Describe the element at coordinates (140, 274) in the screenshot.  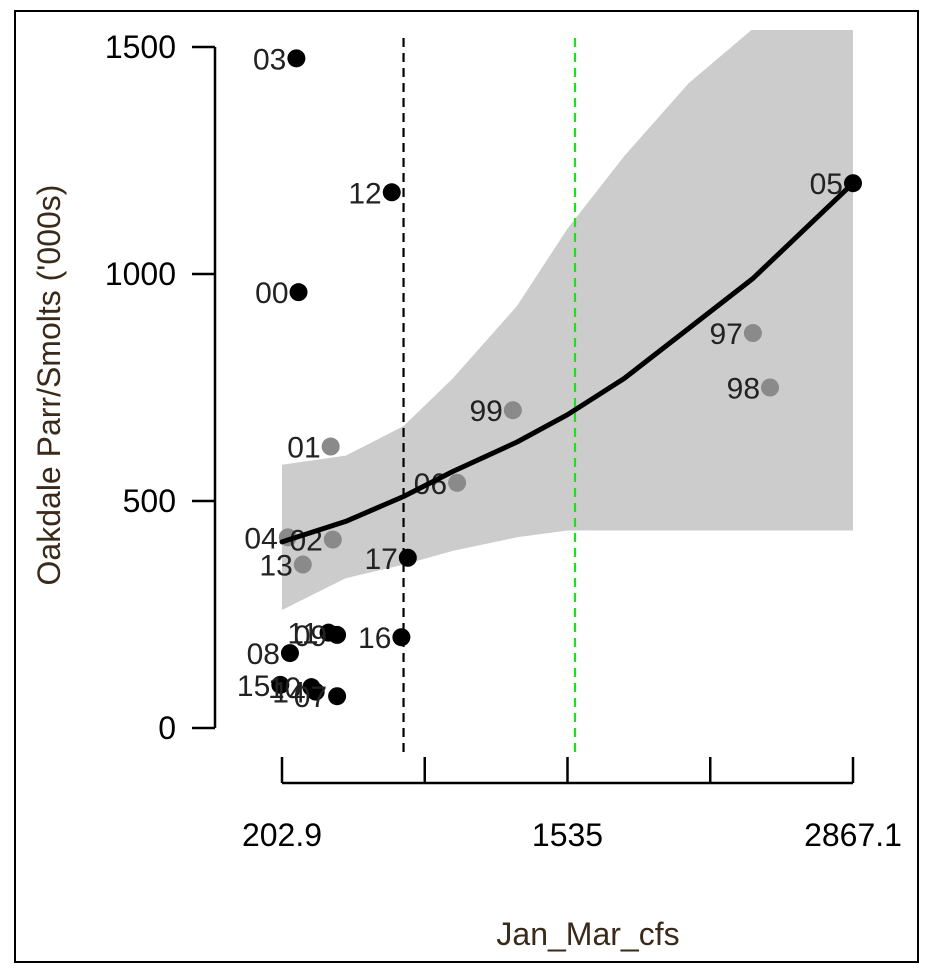
I see `y-tick-label-1000: 1000` at that location.